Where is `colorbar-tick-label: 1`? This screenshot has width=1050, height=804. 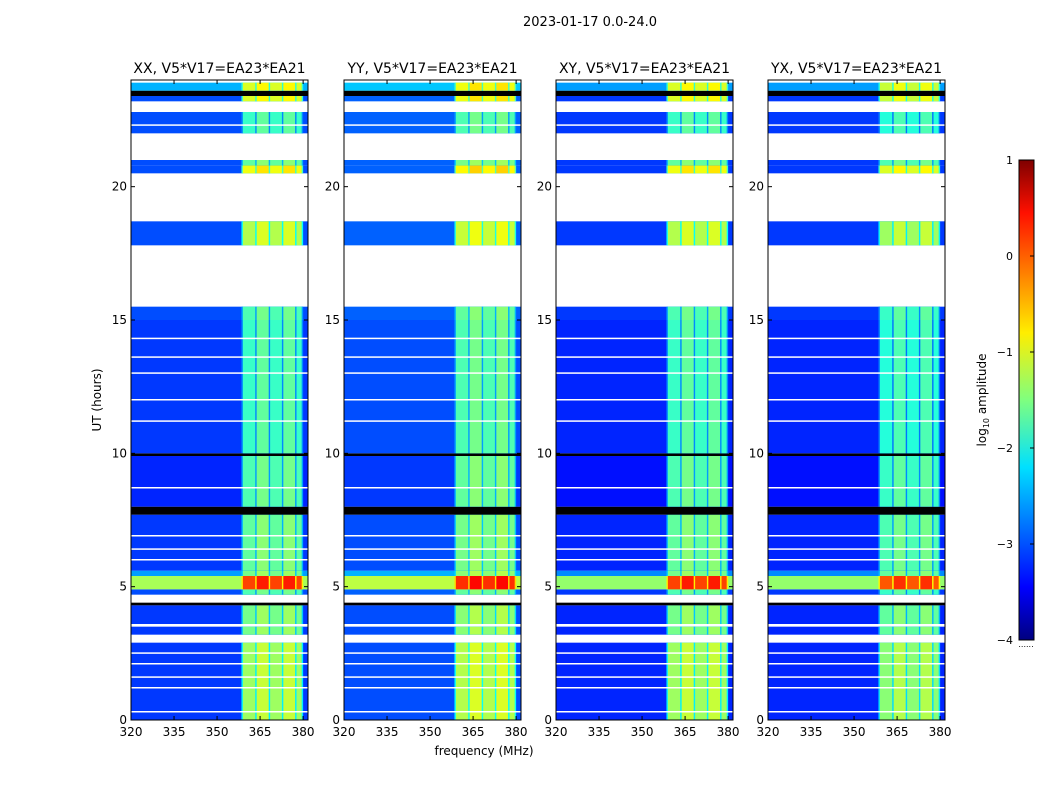 colorbar-tick-label: 1 is located at coordinates (1009, 160).